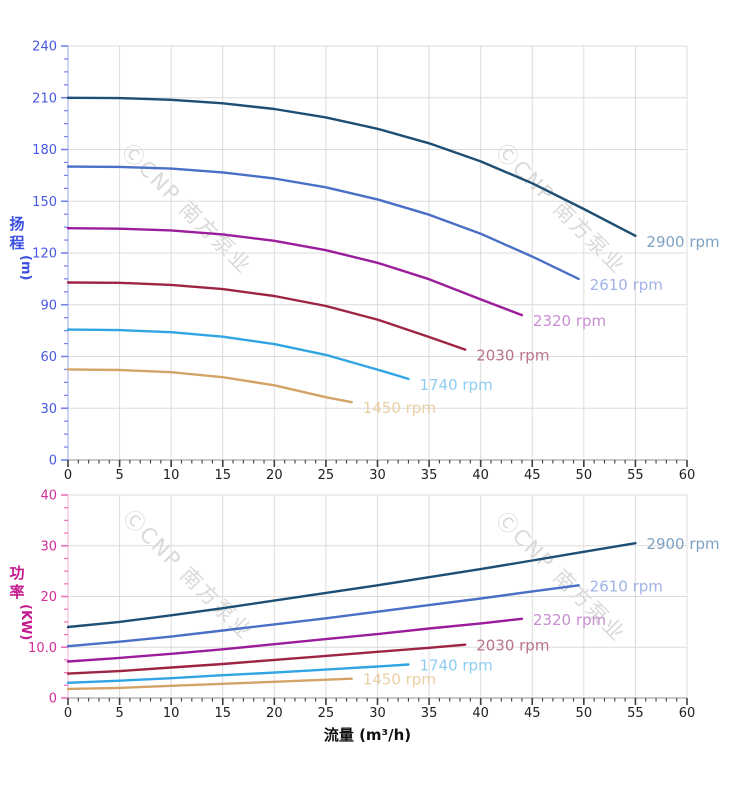 Image resolution: width=752 pixels, height=801 pixels. Describe the element at coordinates (44, 254) in the screenshot. I see `y-tick-label: 120` at that location.